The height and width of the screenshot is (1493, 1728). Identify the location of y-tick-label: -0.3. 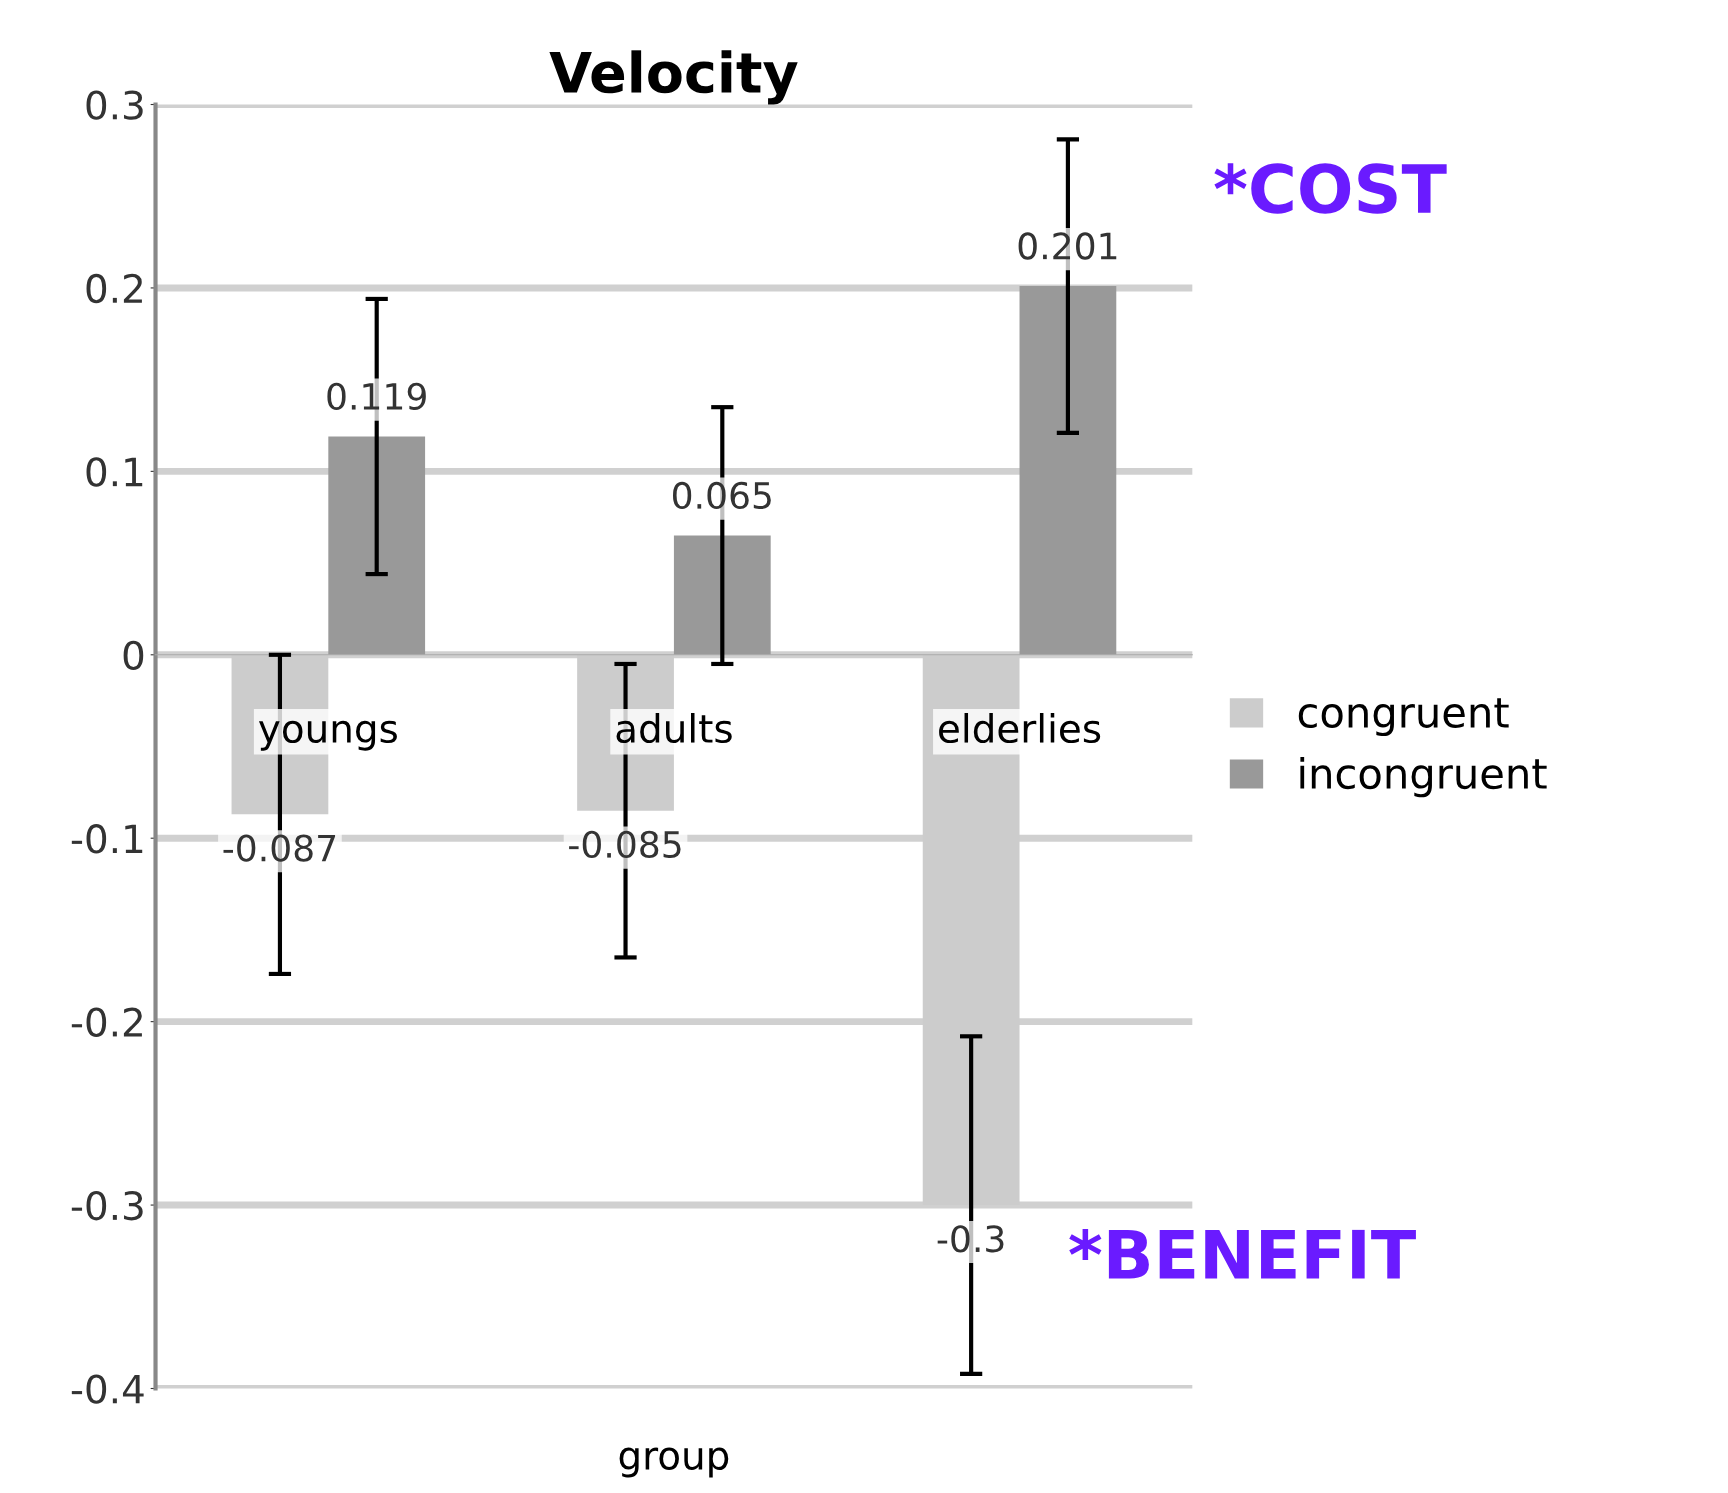
(107, 1205).